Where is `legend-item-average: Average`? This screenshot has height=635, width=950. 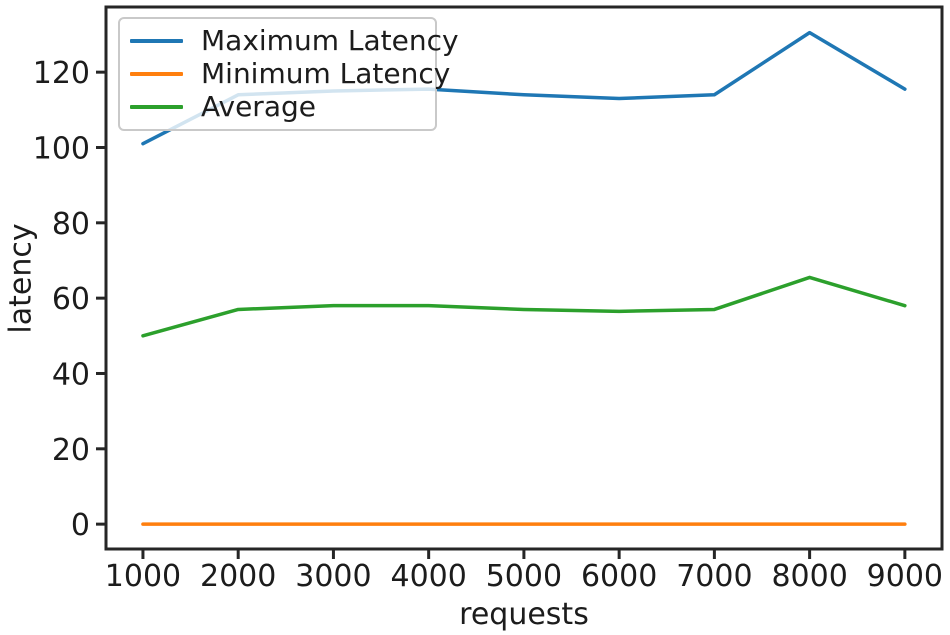
legend-item-average: Average is located at coordinates (277, 107).